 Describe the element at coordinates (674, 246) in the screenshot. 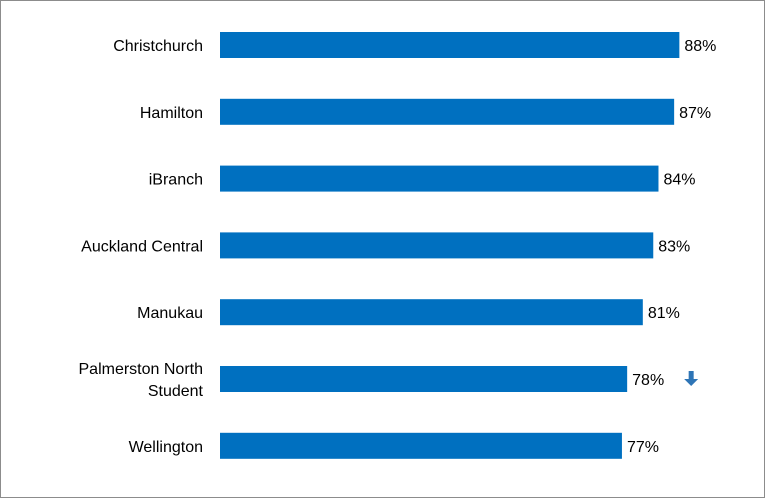

I see `data-label: 83%` at that location.